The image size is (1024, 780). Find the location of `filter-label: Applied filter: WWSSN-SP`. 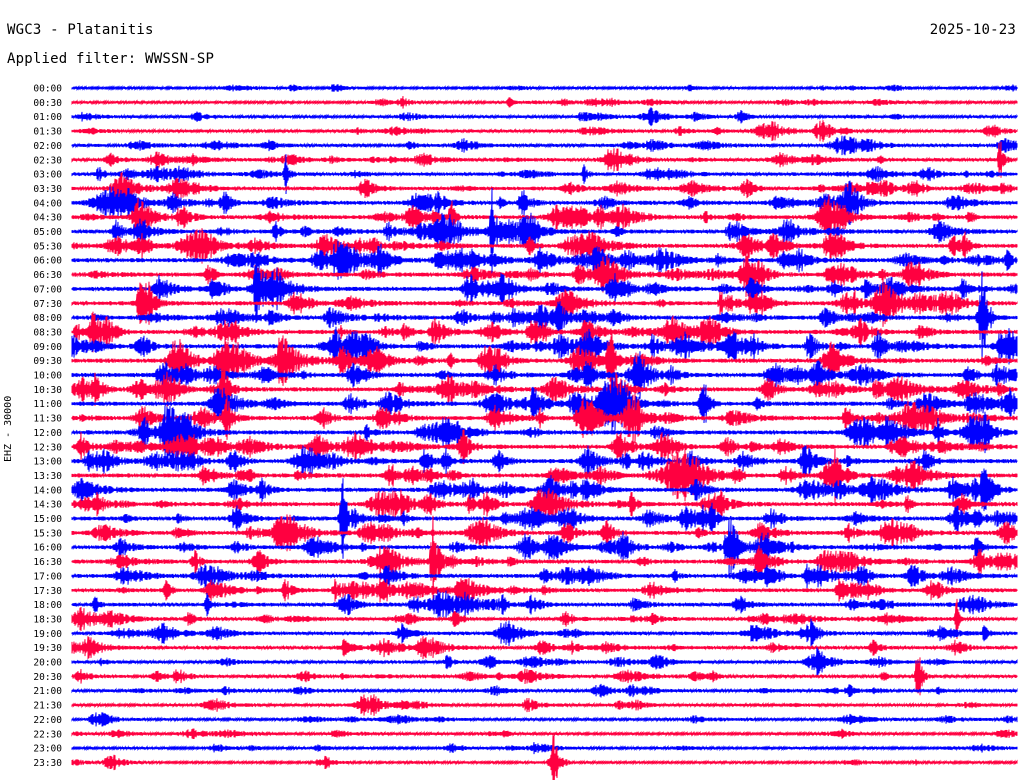

filter-label: Applied filter: WWSSN-SP is located at coordinates (111, 59).